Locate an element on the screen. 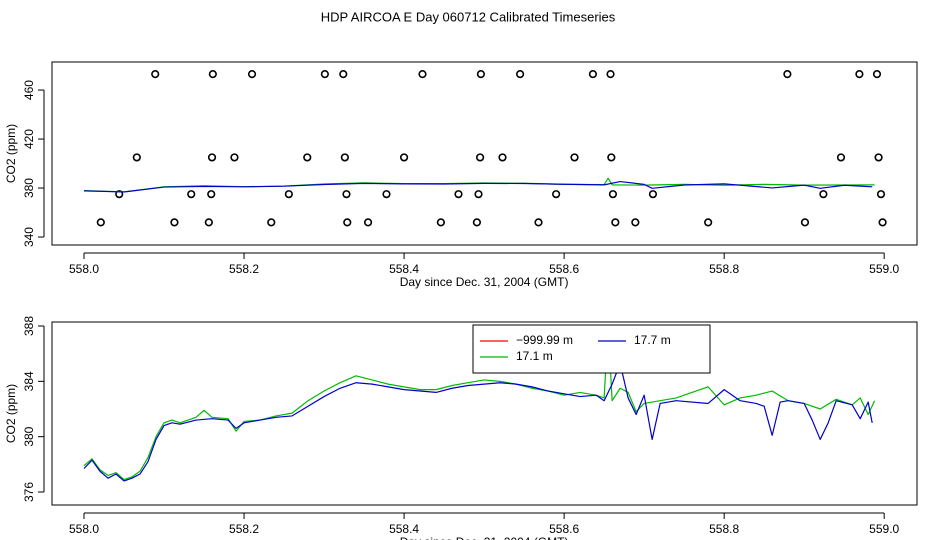  legend-label: −999.99 m is located at coordinates (544, 340).